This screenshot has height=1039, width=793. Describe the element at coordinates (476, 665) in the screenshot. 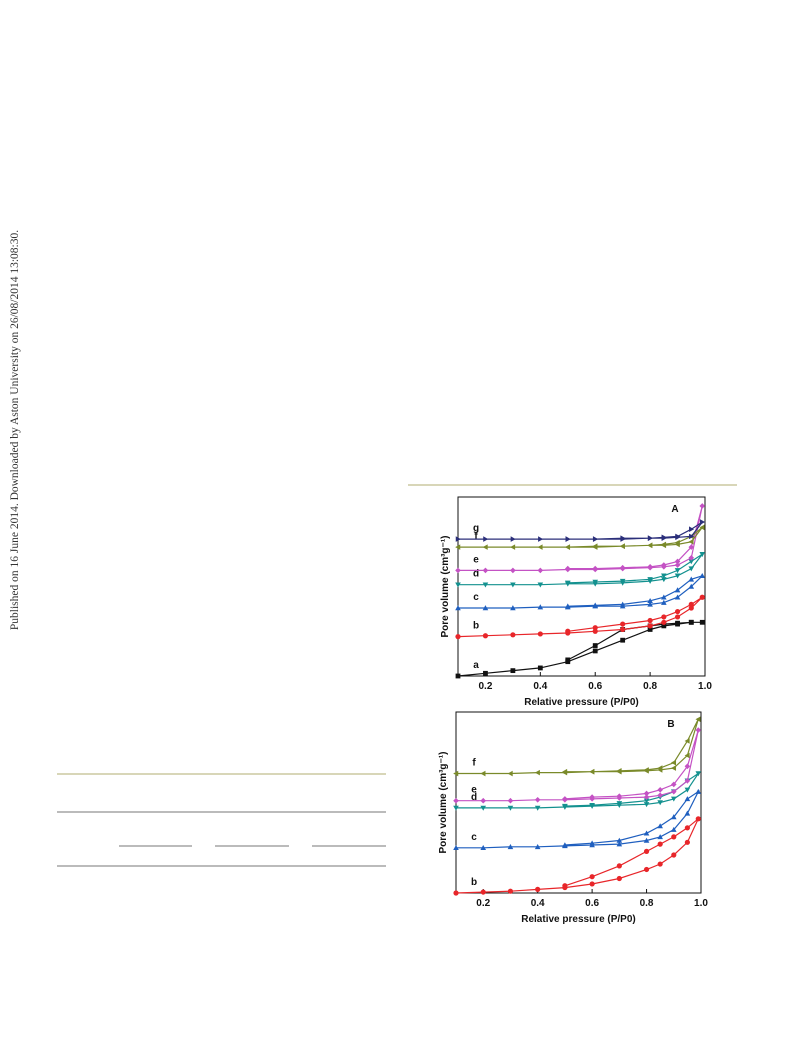

I see `series-label: a` at that location.